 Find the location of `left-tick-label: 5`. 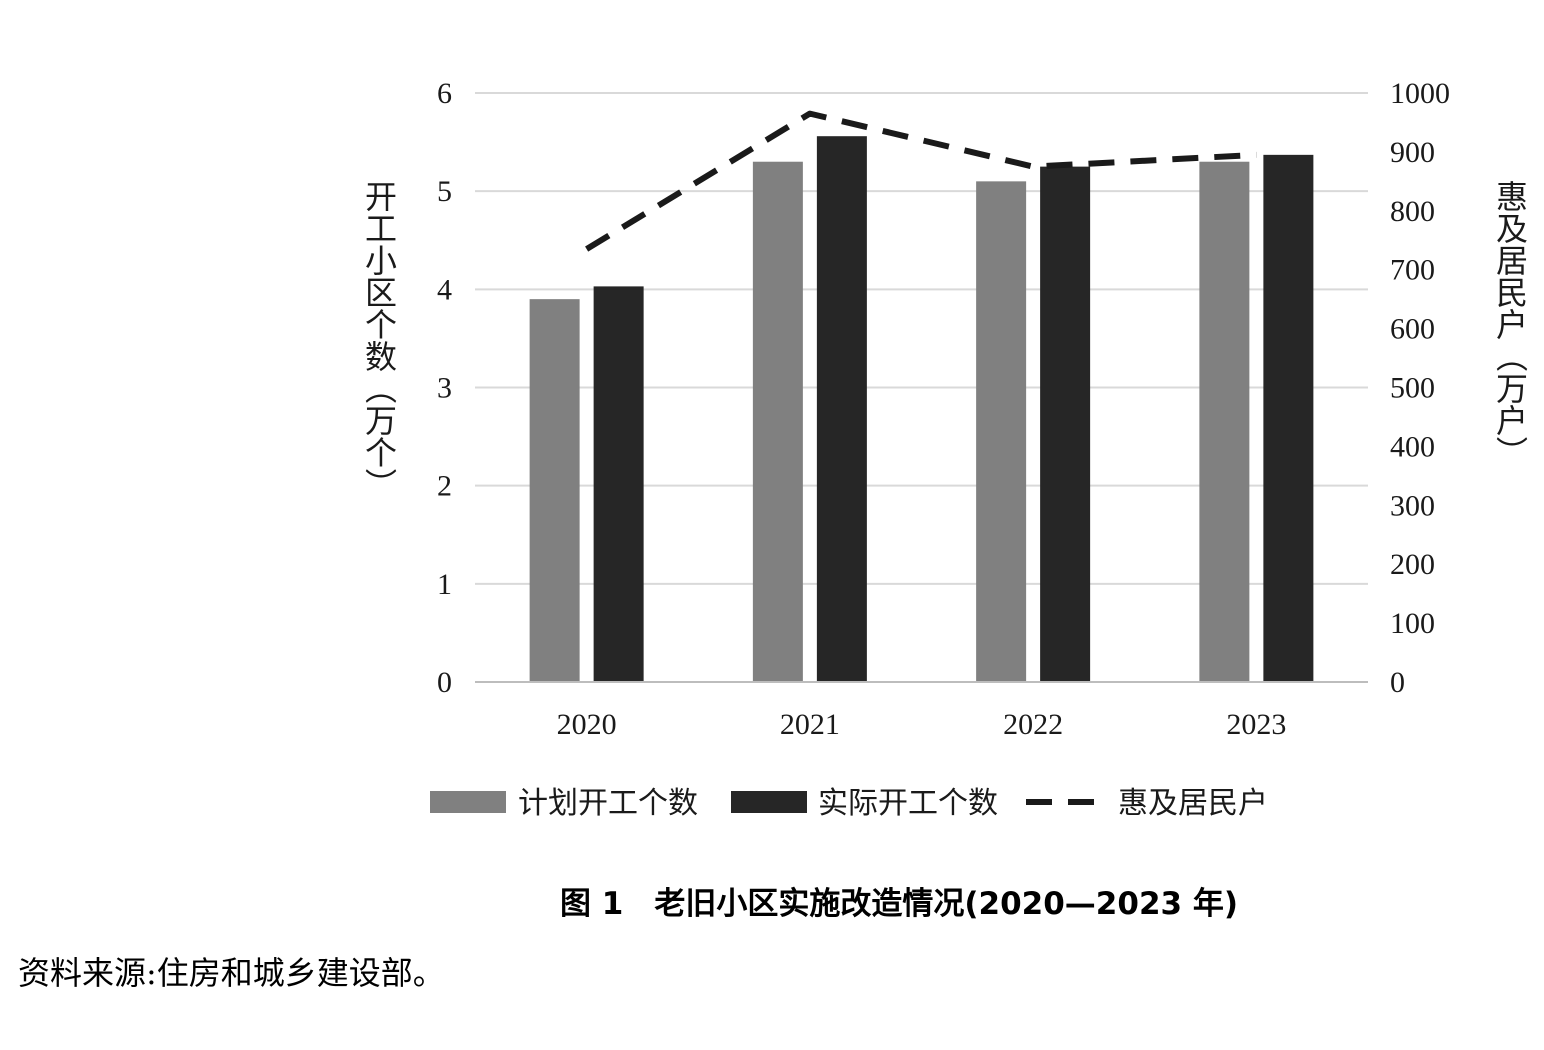

left-tick-label: 5 is located at coordinates (444, 191).